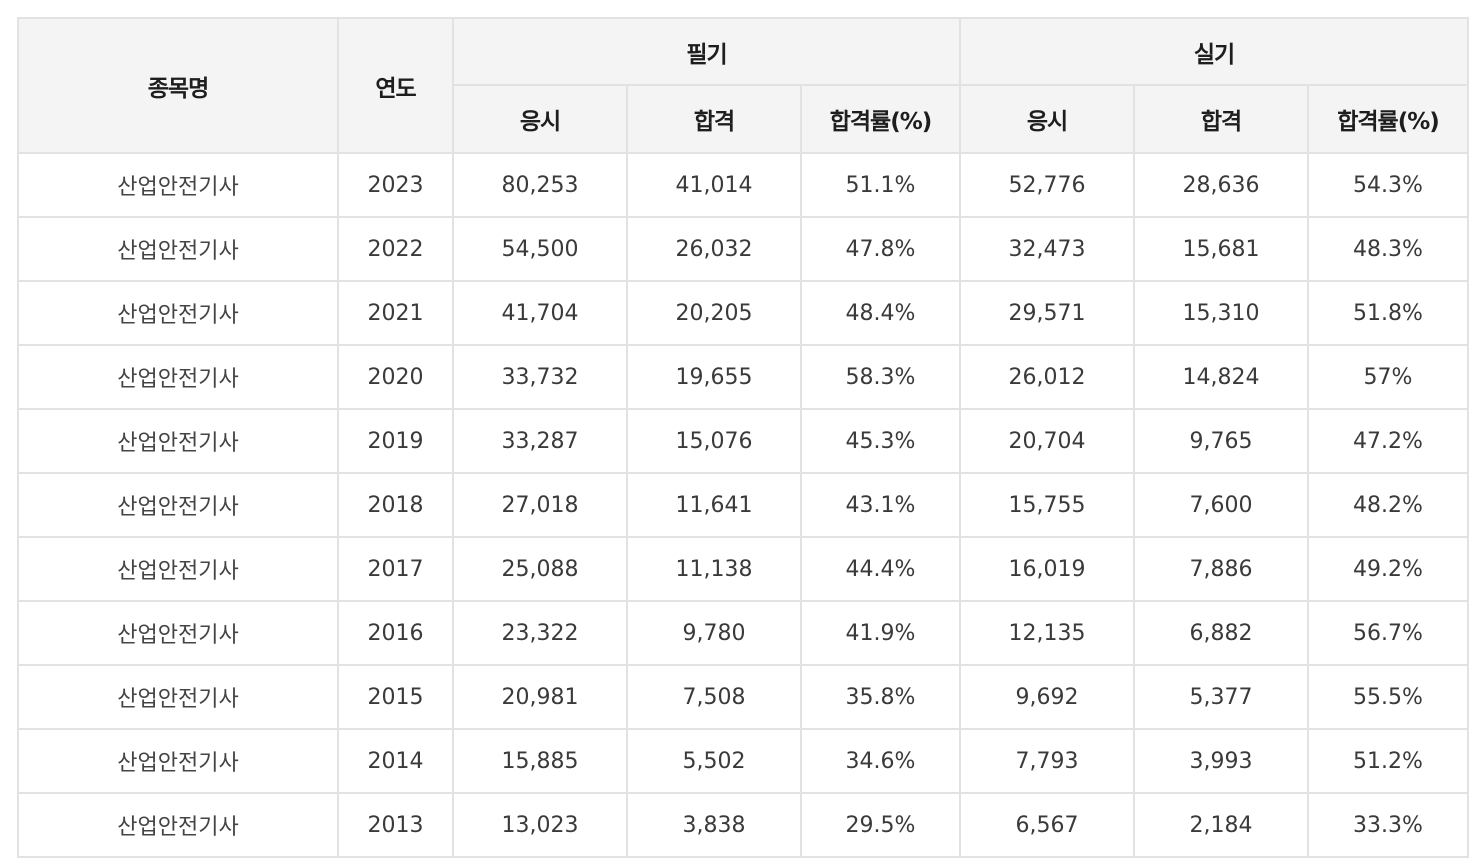 This screenshot has height=858, width=1474. Describe the element at coordinates (395, 85) in the screenshot. I see `header-year: 연도` at that location.